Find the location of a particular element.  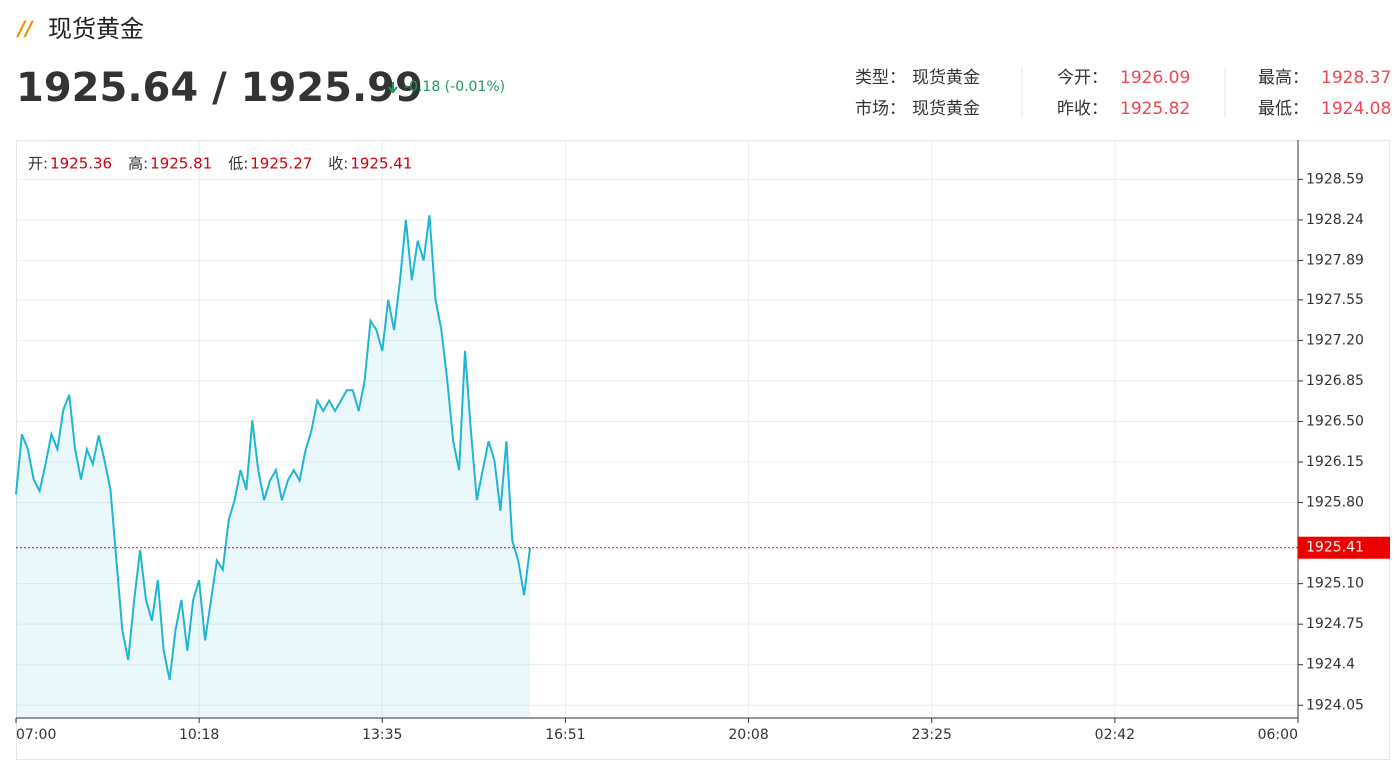

ohlc-value: 1925.27 is located at coordinates (281, 164).